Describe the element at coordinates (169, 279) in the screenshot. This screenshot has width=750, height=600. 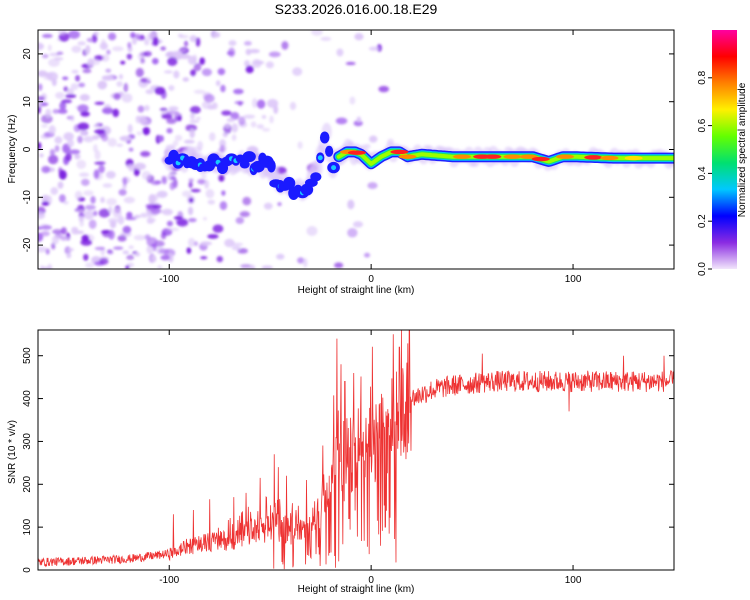
I see `spectrogram-x-tick-label: -100` at that location.